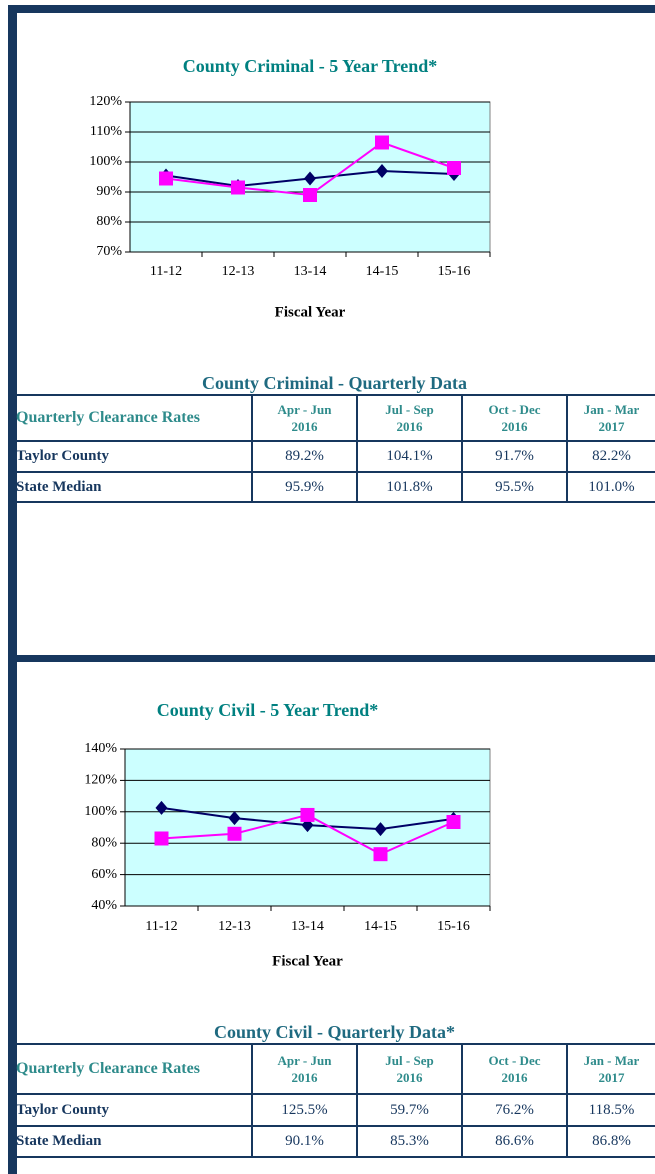  Describe the element at coordinates (514, 487) in the screenshot. I see `value-cell: 95.5%` at that location.